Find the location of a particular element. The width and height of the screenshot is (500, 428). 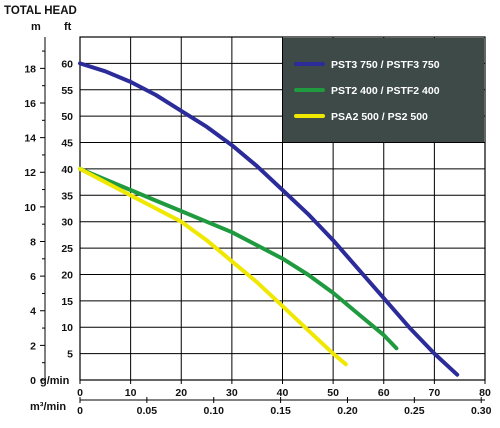

y-tick-label-ft: 25 is located at coordinates (67, 249).